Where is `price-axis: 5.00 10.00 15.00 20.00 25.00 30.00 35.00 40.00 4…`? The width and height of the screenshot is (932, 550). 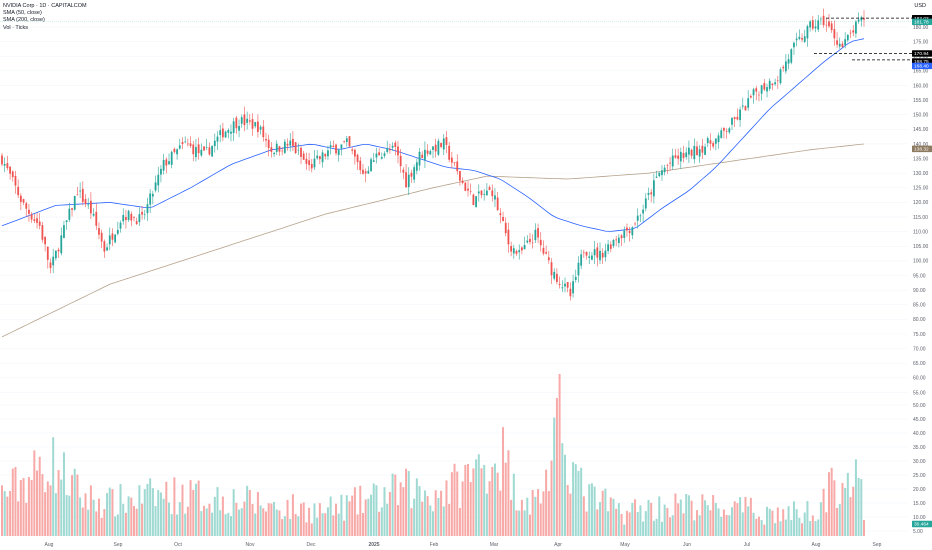 price-axis: 5.00 10.00 15.00 20.00 25.00 30.00 35.00 40.00 4… is located at coordinates (921, 280).